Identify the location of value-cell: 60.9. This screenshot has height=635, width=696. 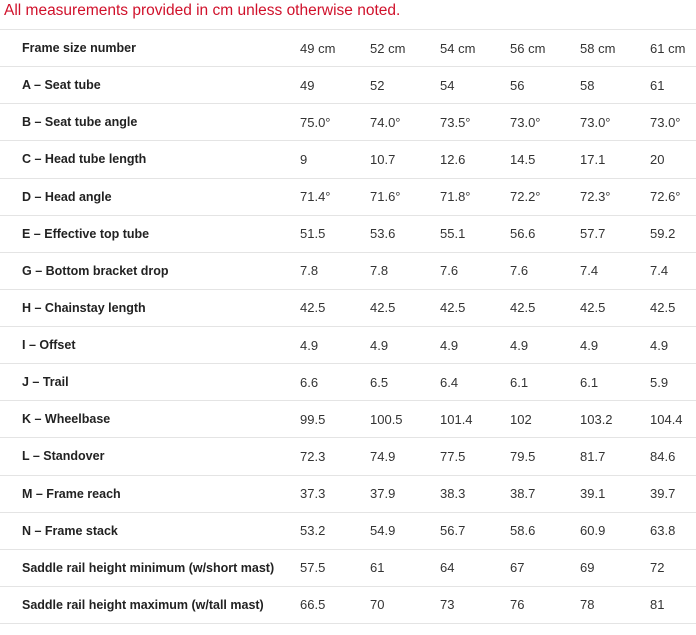
(615, 531).